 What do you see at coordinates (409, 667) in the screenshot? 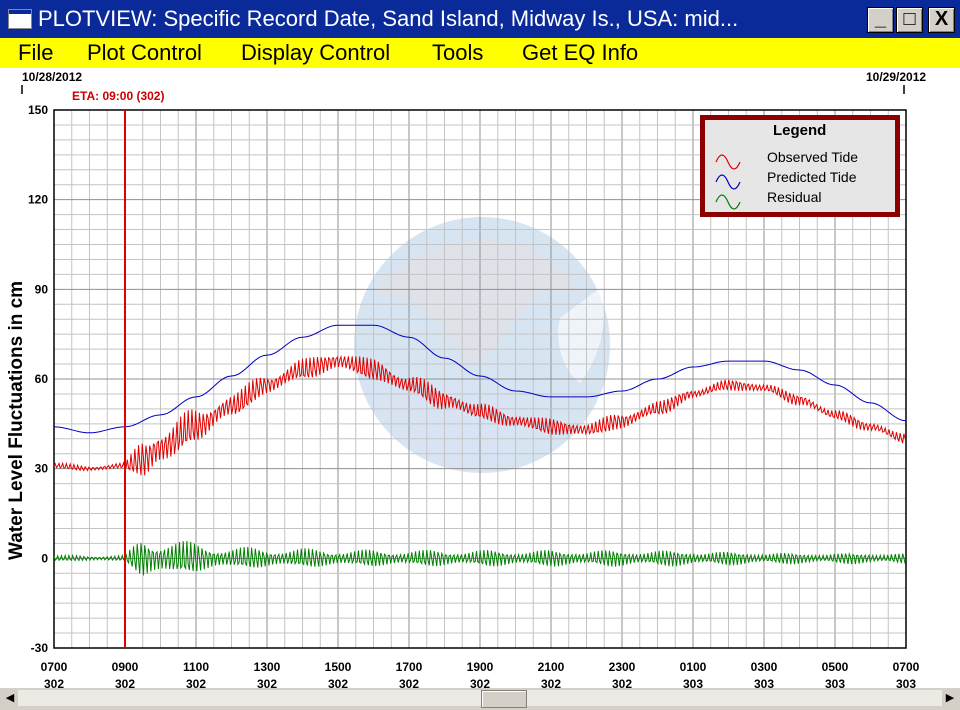
I see `x-tick-time: 1700` at bounding box center [409, 667].